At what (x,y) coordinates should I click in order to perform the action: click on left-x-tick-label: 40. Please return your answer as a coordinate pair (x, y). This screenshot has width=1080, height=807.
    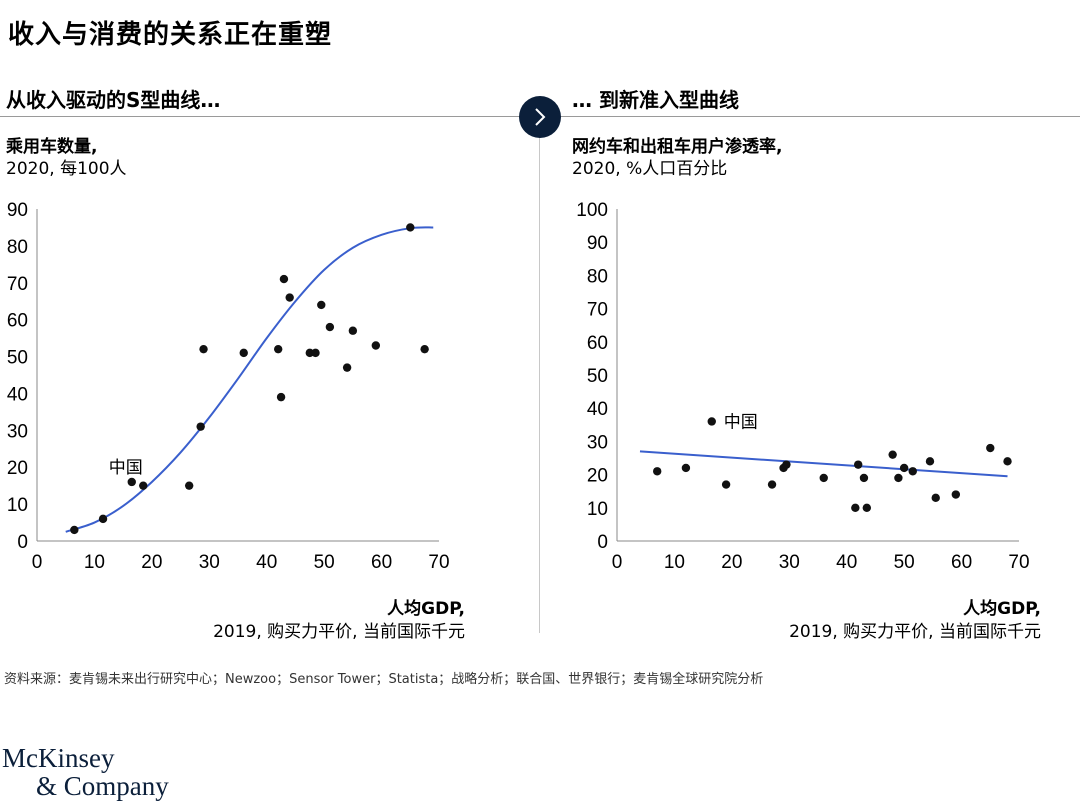
    Looking at the image, I should click on (266, 562).